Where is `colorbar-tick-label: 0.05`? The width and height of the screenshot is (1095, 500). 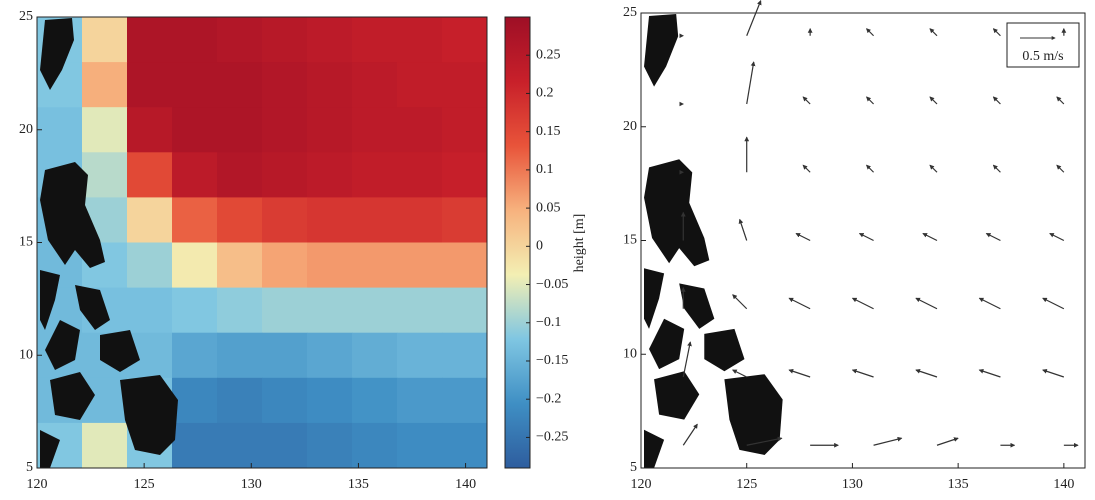
colorbar-tick-label: 0.05 is located at coordinates (548, 207).